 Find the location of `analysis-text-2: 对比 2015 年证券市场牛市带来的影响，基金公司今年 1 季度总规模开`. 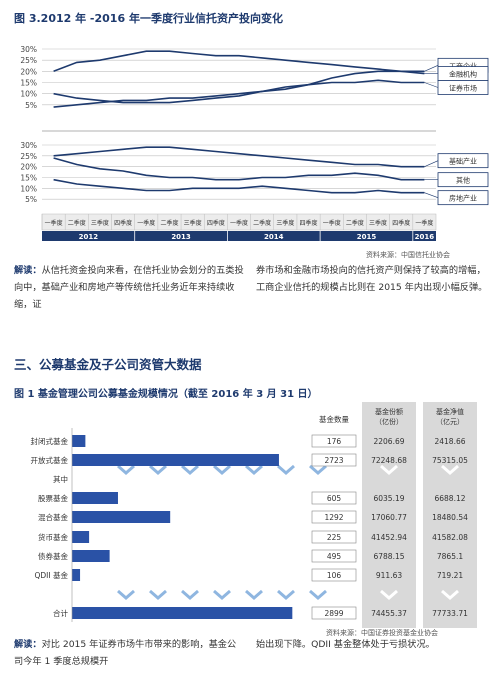

analysis-text-2: 对比 2015 年证券市场牛市带来的影响，基金公司今年 1 季度总规模开 is located at coordinates (125, 653).